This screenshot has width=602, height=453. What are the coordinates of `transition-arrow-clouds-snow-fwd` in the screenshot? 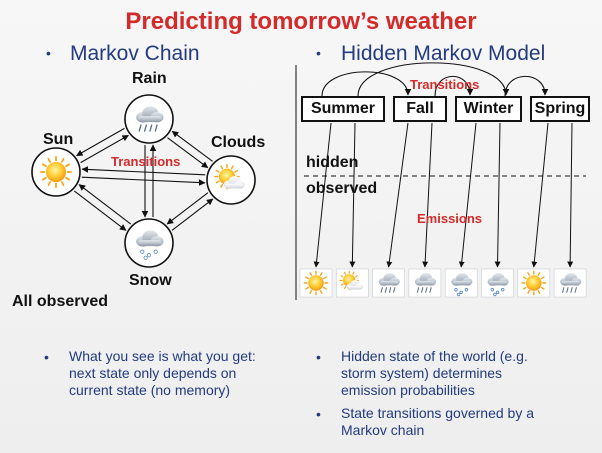 It's located at (187, 208).